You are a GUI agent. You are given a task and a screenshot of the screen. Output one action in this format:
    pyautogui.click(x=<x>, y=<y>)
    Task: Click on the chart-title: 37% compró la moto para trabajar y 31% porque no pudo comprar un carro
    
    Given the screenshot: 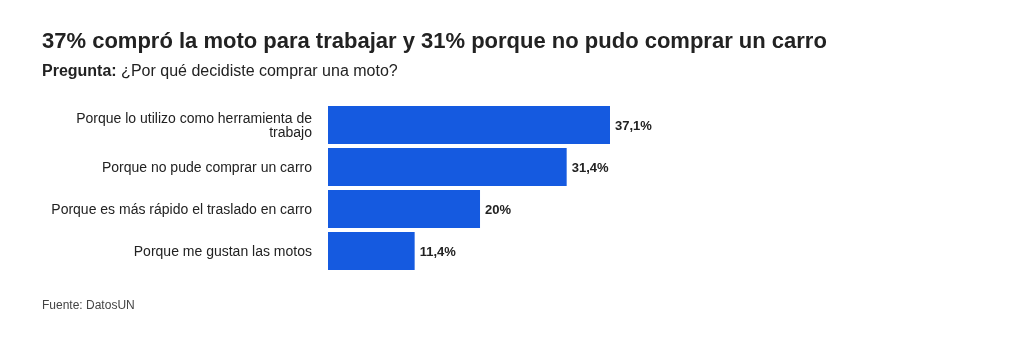 What is the action you would take?
    pyautogui.click(x=435, y=41)
    